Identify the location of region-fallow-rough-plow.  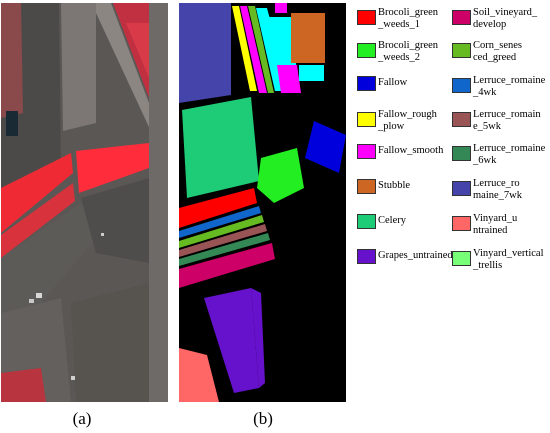
(244, 48).